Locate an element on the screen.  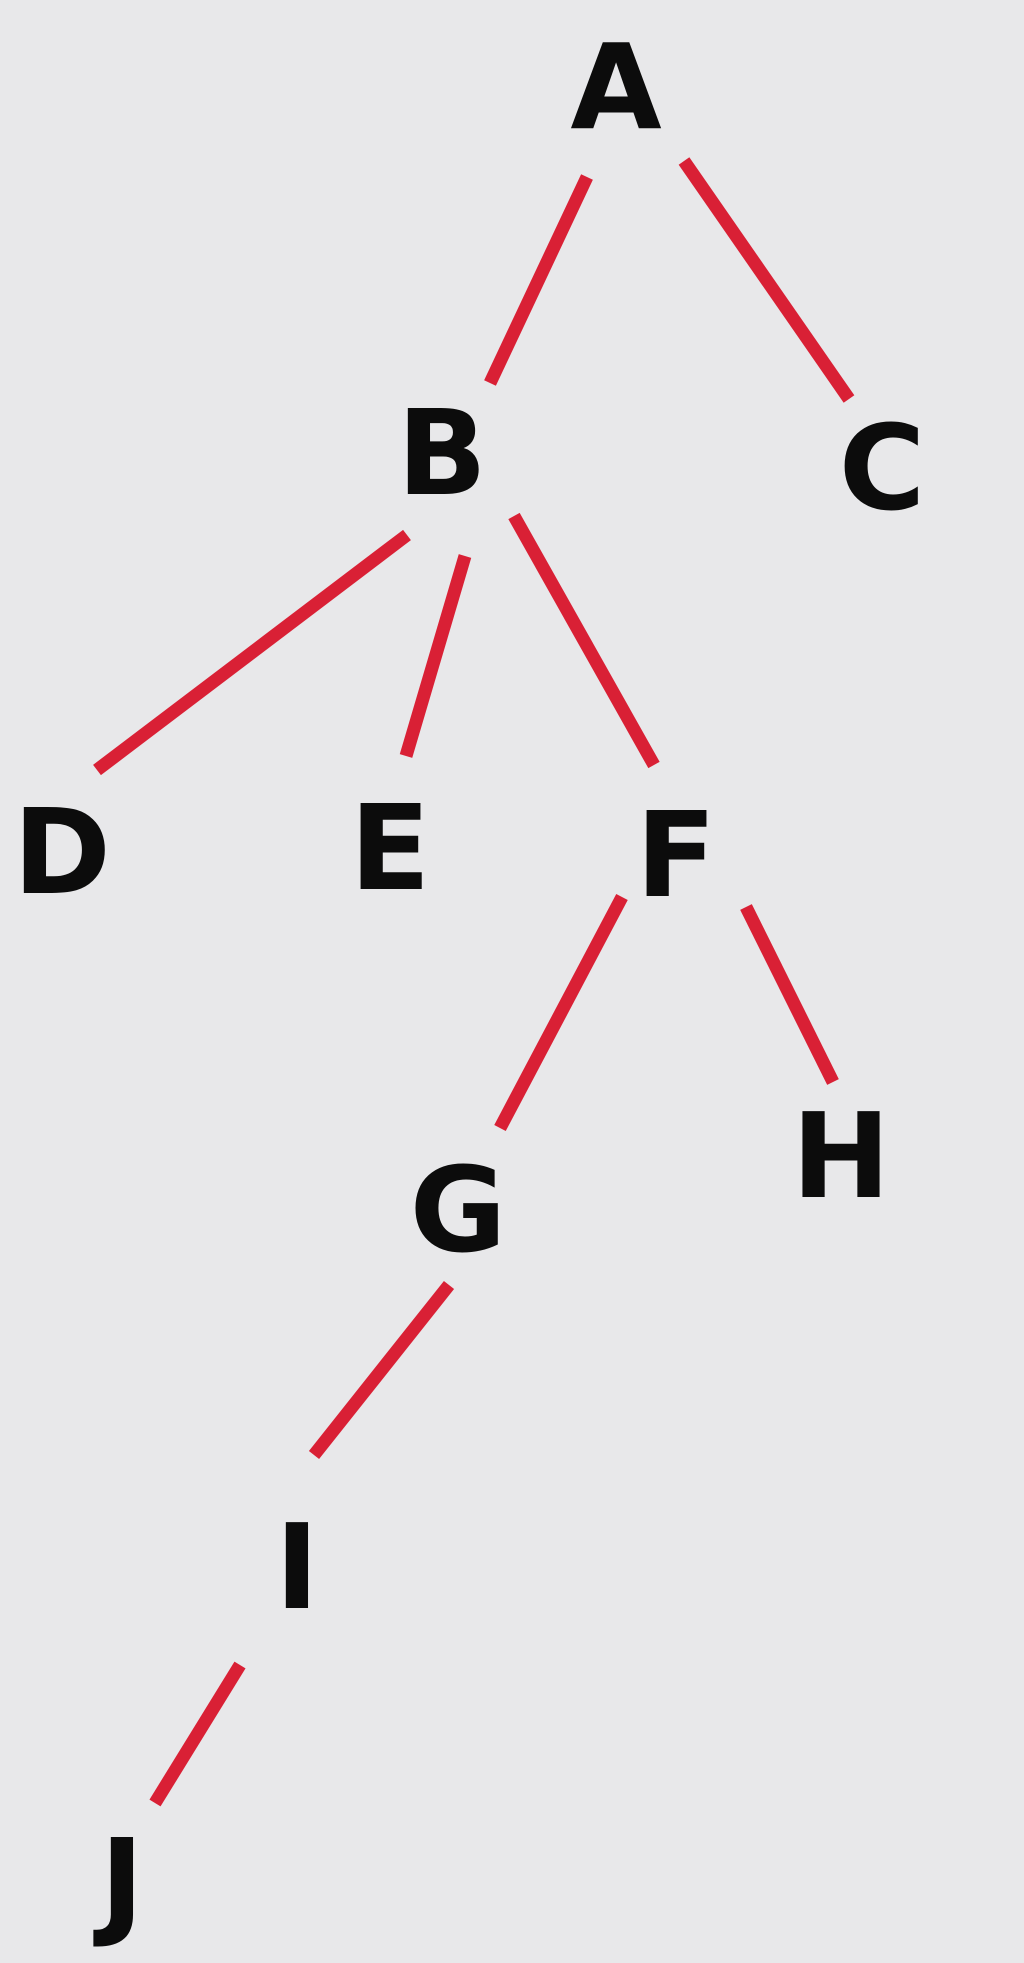
edge-i-j is located at coordinates (197, 1734).